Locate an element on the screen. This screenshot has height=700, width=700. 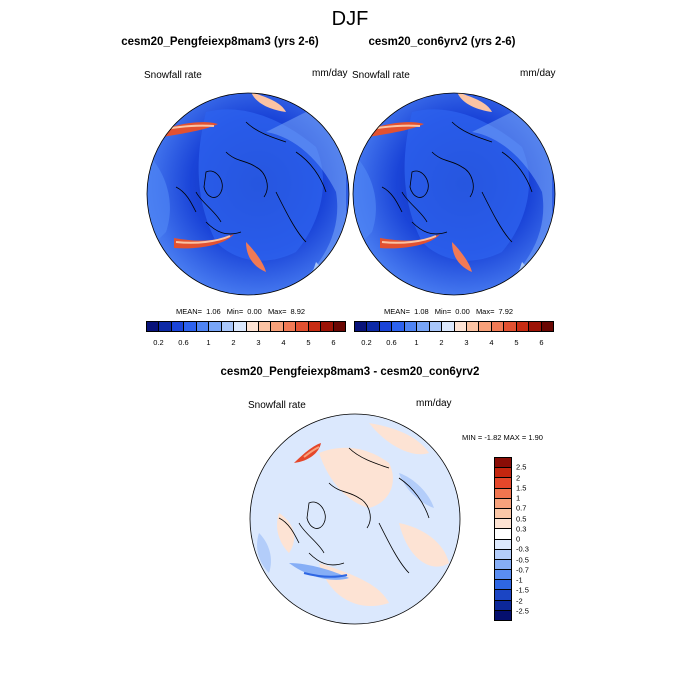
mean-value: 1.06 is located at coordinates (213, 311).